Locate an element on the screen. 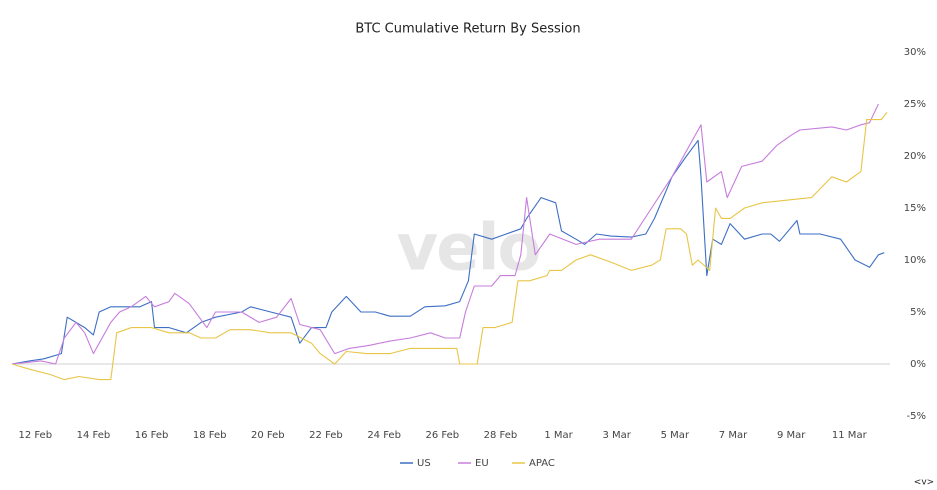 This screenshot has height=490, width=937. x-tick-label: 26 Feb is located at coordinates (442, 435).